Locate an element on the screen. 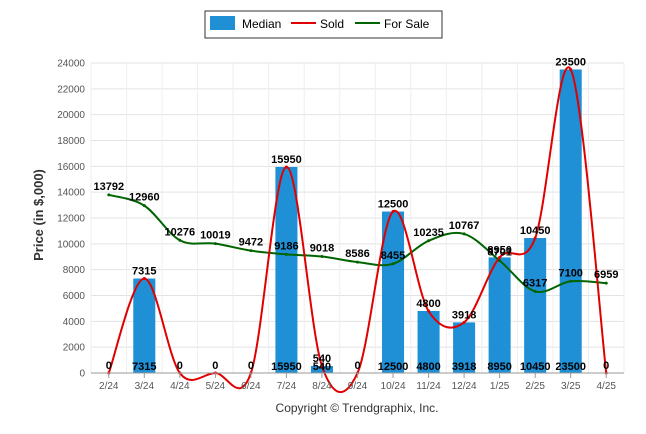  legend-box is located at coordinates (323, 24).